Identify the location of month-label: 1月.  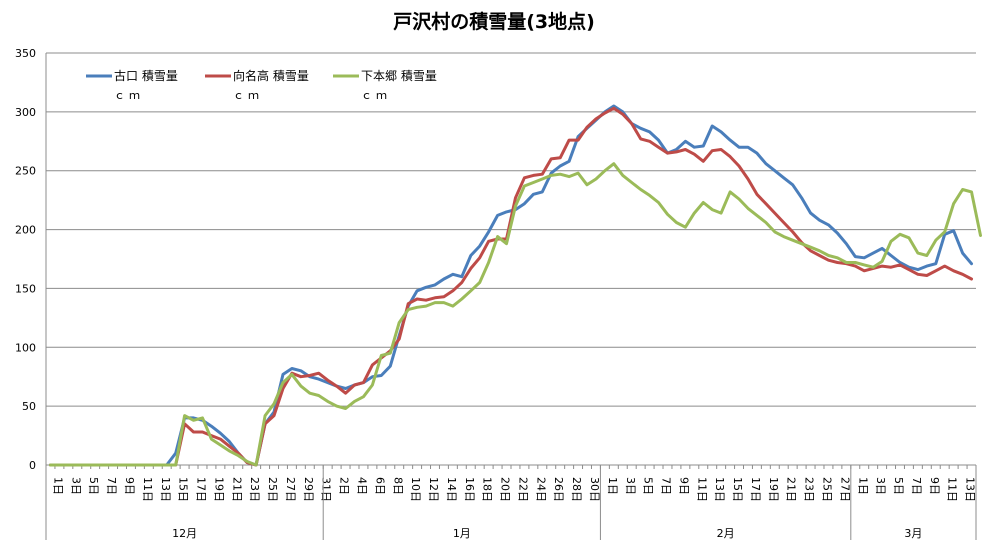
(462, 533).